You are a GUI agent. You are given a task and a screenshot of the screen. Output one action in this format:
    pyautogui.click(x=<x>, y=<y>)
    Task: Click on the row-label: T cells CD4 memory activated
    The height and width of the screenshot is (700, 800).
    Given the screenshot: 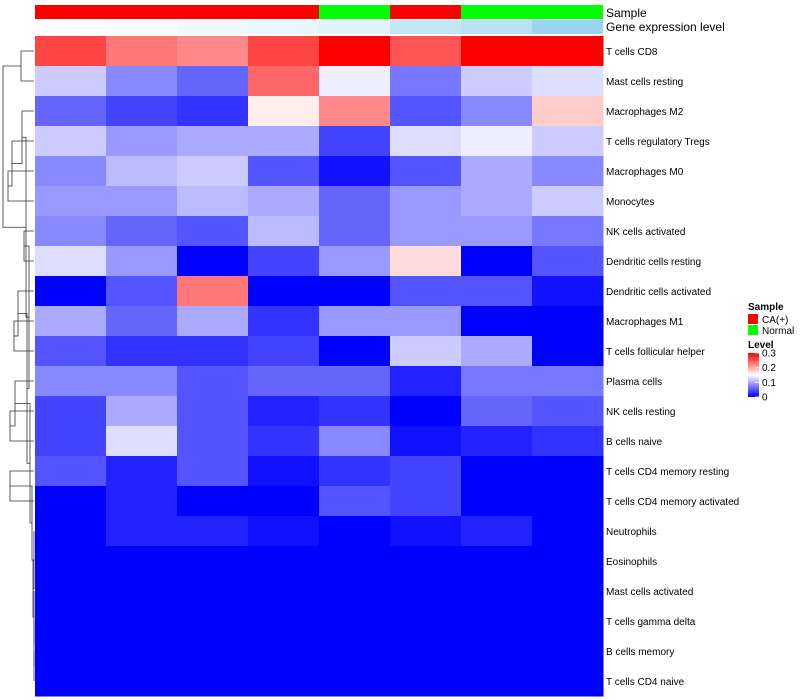 What is the action you would take?
    pyautogui.click(x=672, y=502)
    